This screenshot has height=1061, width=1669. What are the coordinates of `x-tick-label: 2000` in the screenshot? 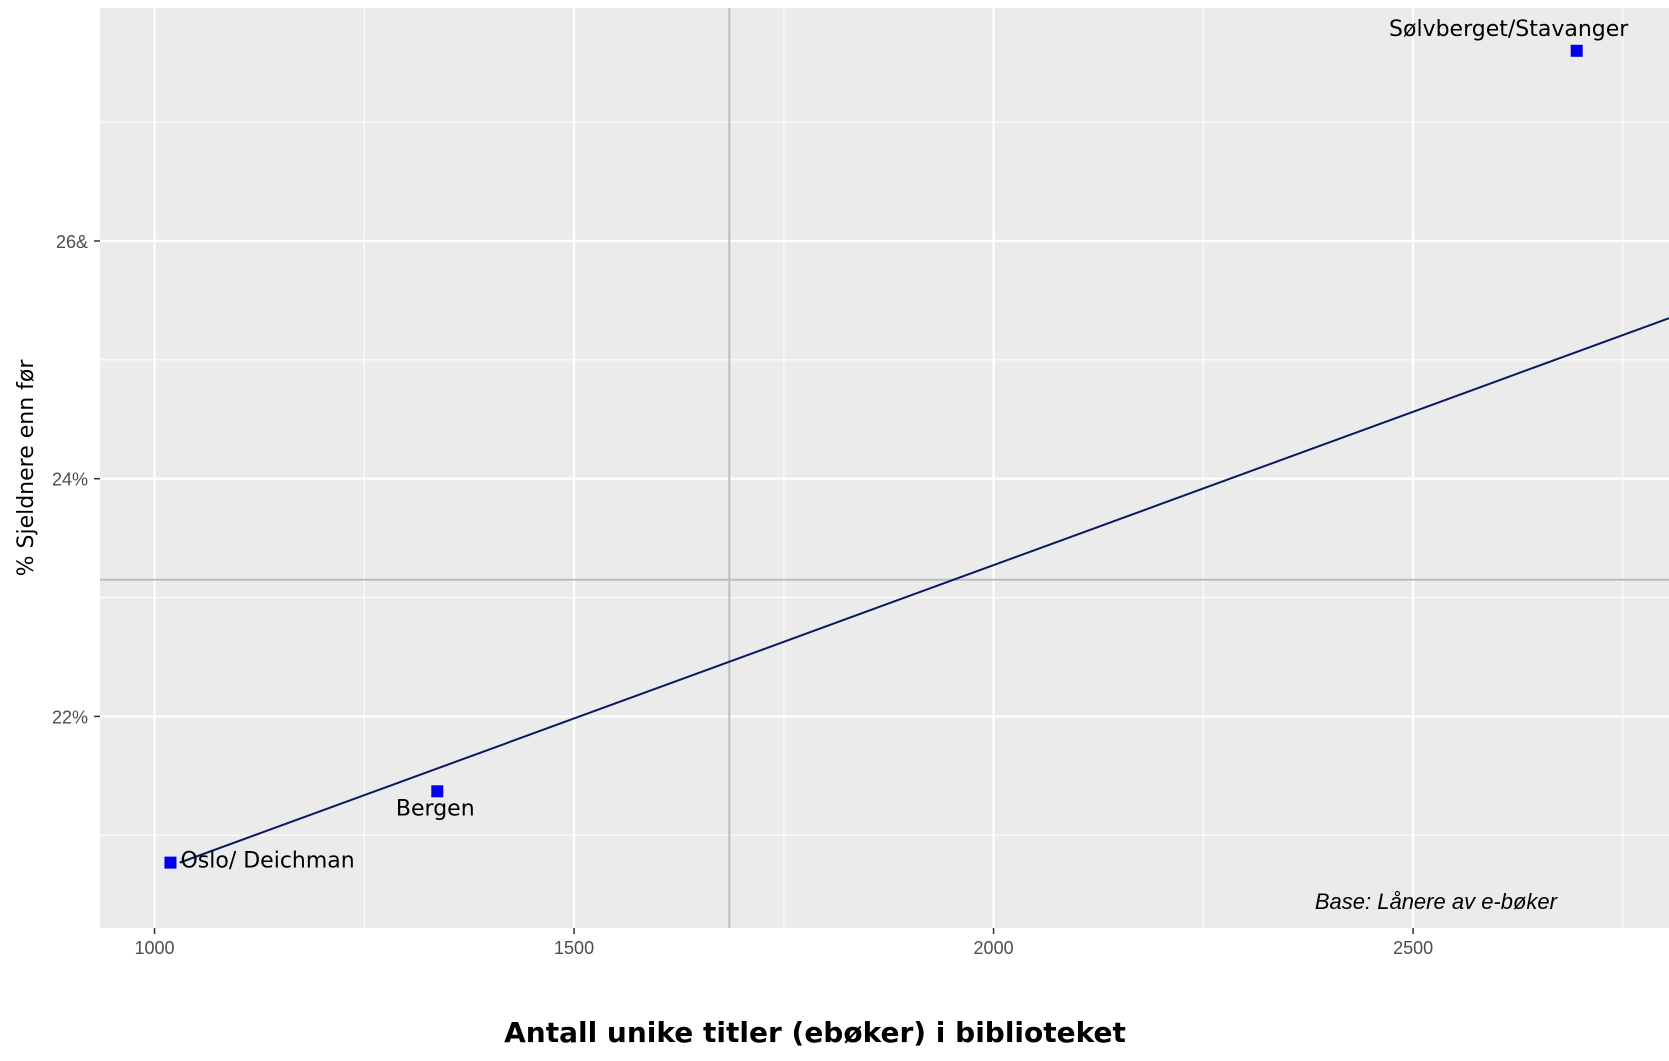 It's located at (994, 948).